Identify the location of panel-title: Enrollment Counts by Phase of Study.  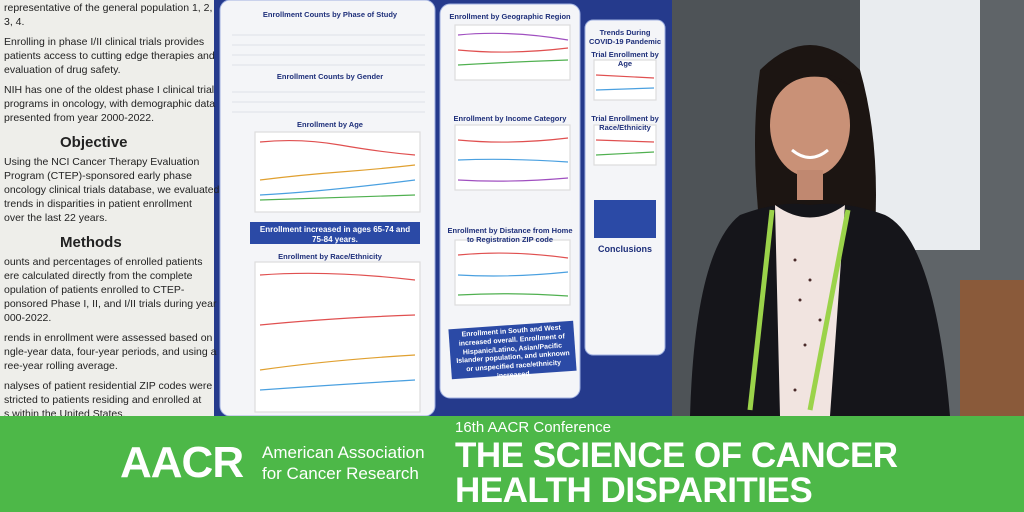
(330, 14).